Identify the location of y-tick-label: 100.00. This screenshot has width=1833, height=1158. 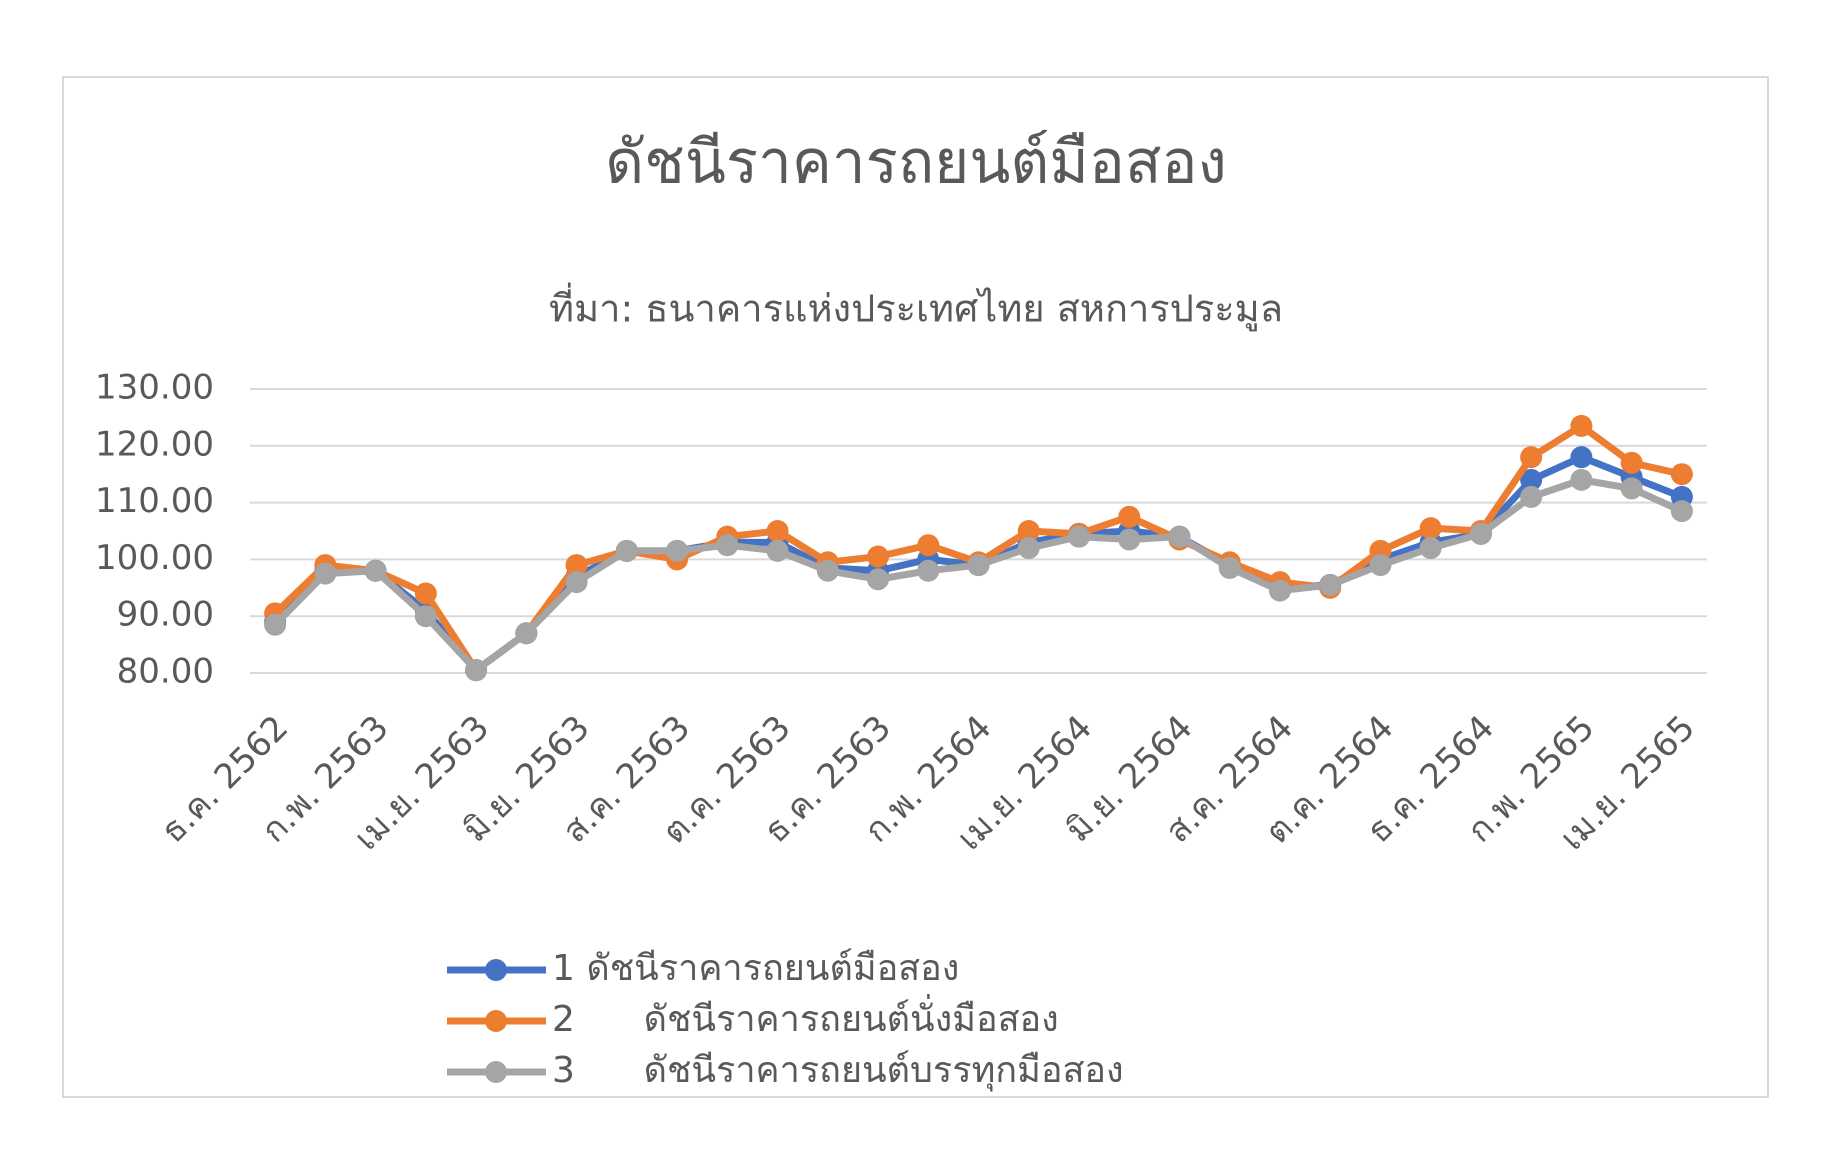
(154, 558).